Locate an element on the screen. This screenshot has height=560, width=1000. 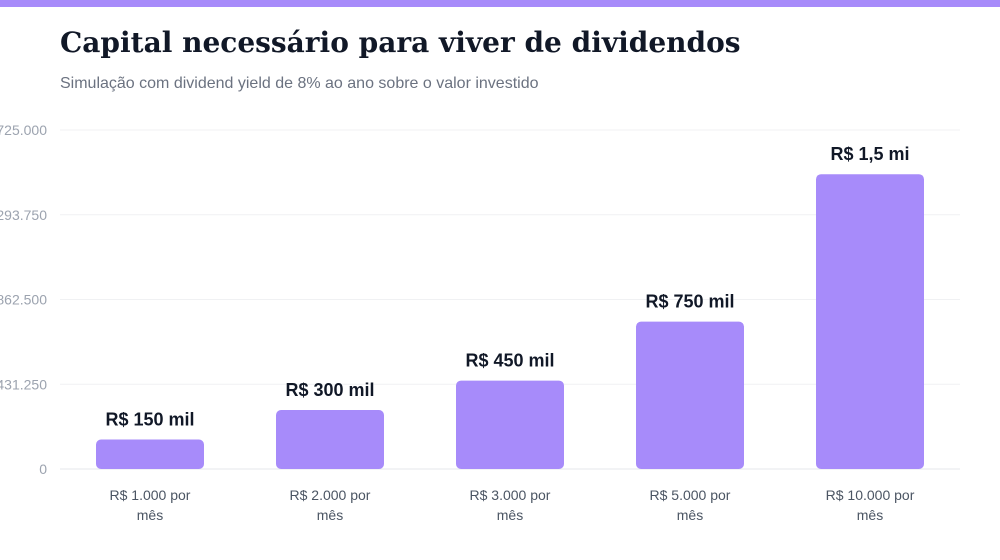
x-tick-label: R$ 2.000 por is located at coordinates (330, 495).